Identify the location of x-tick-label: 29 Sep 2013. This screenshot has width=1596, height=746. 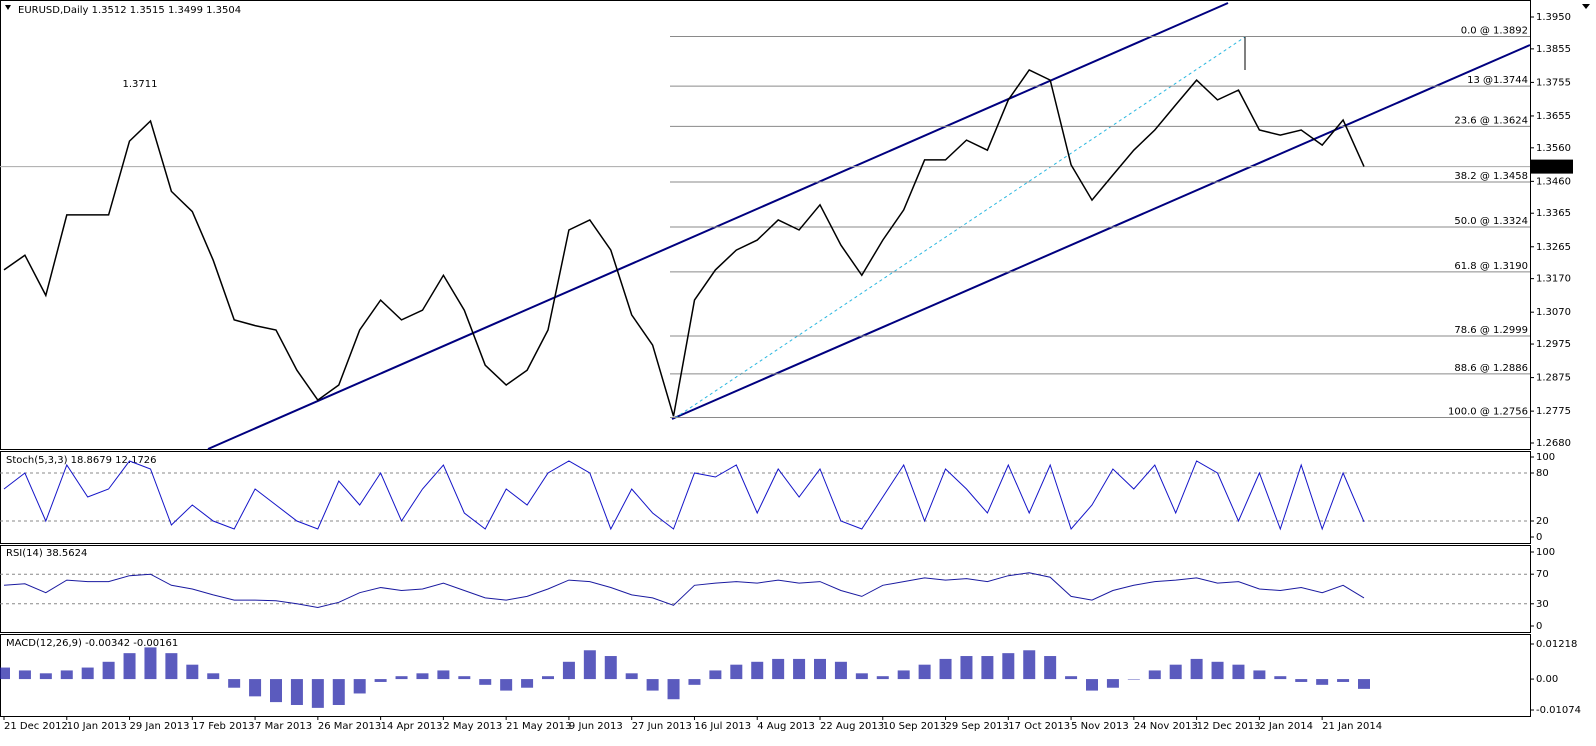
(977, 726).